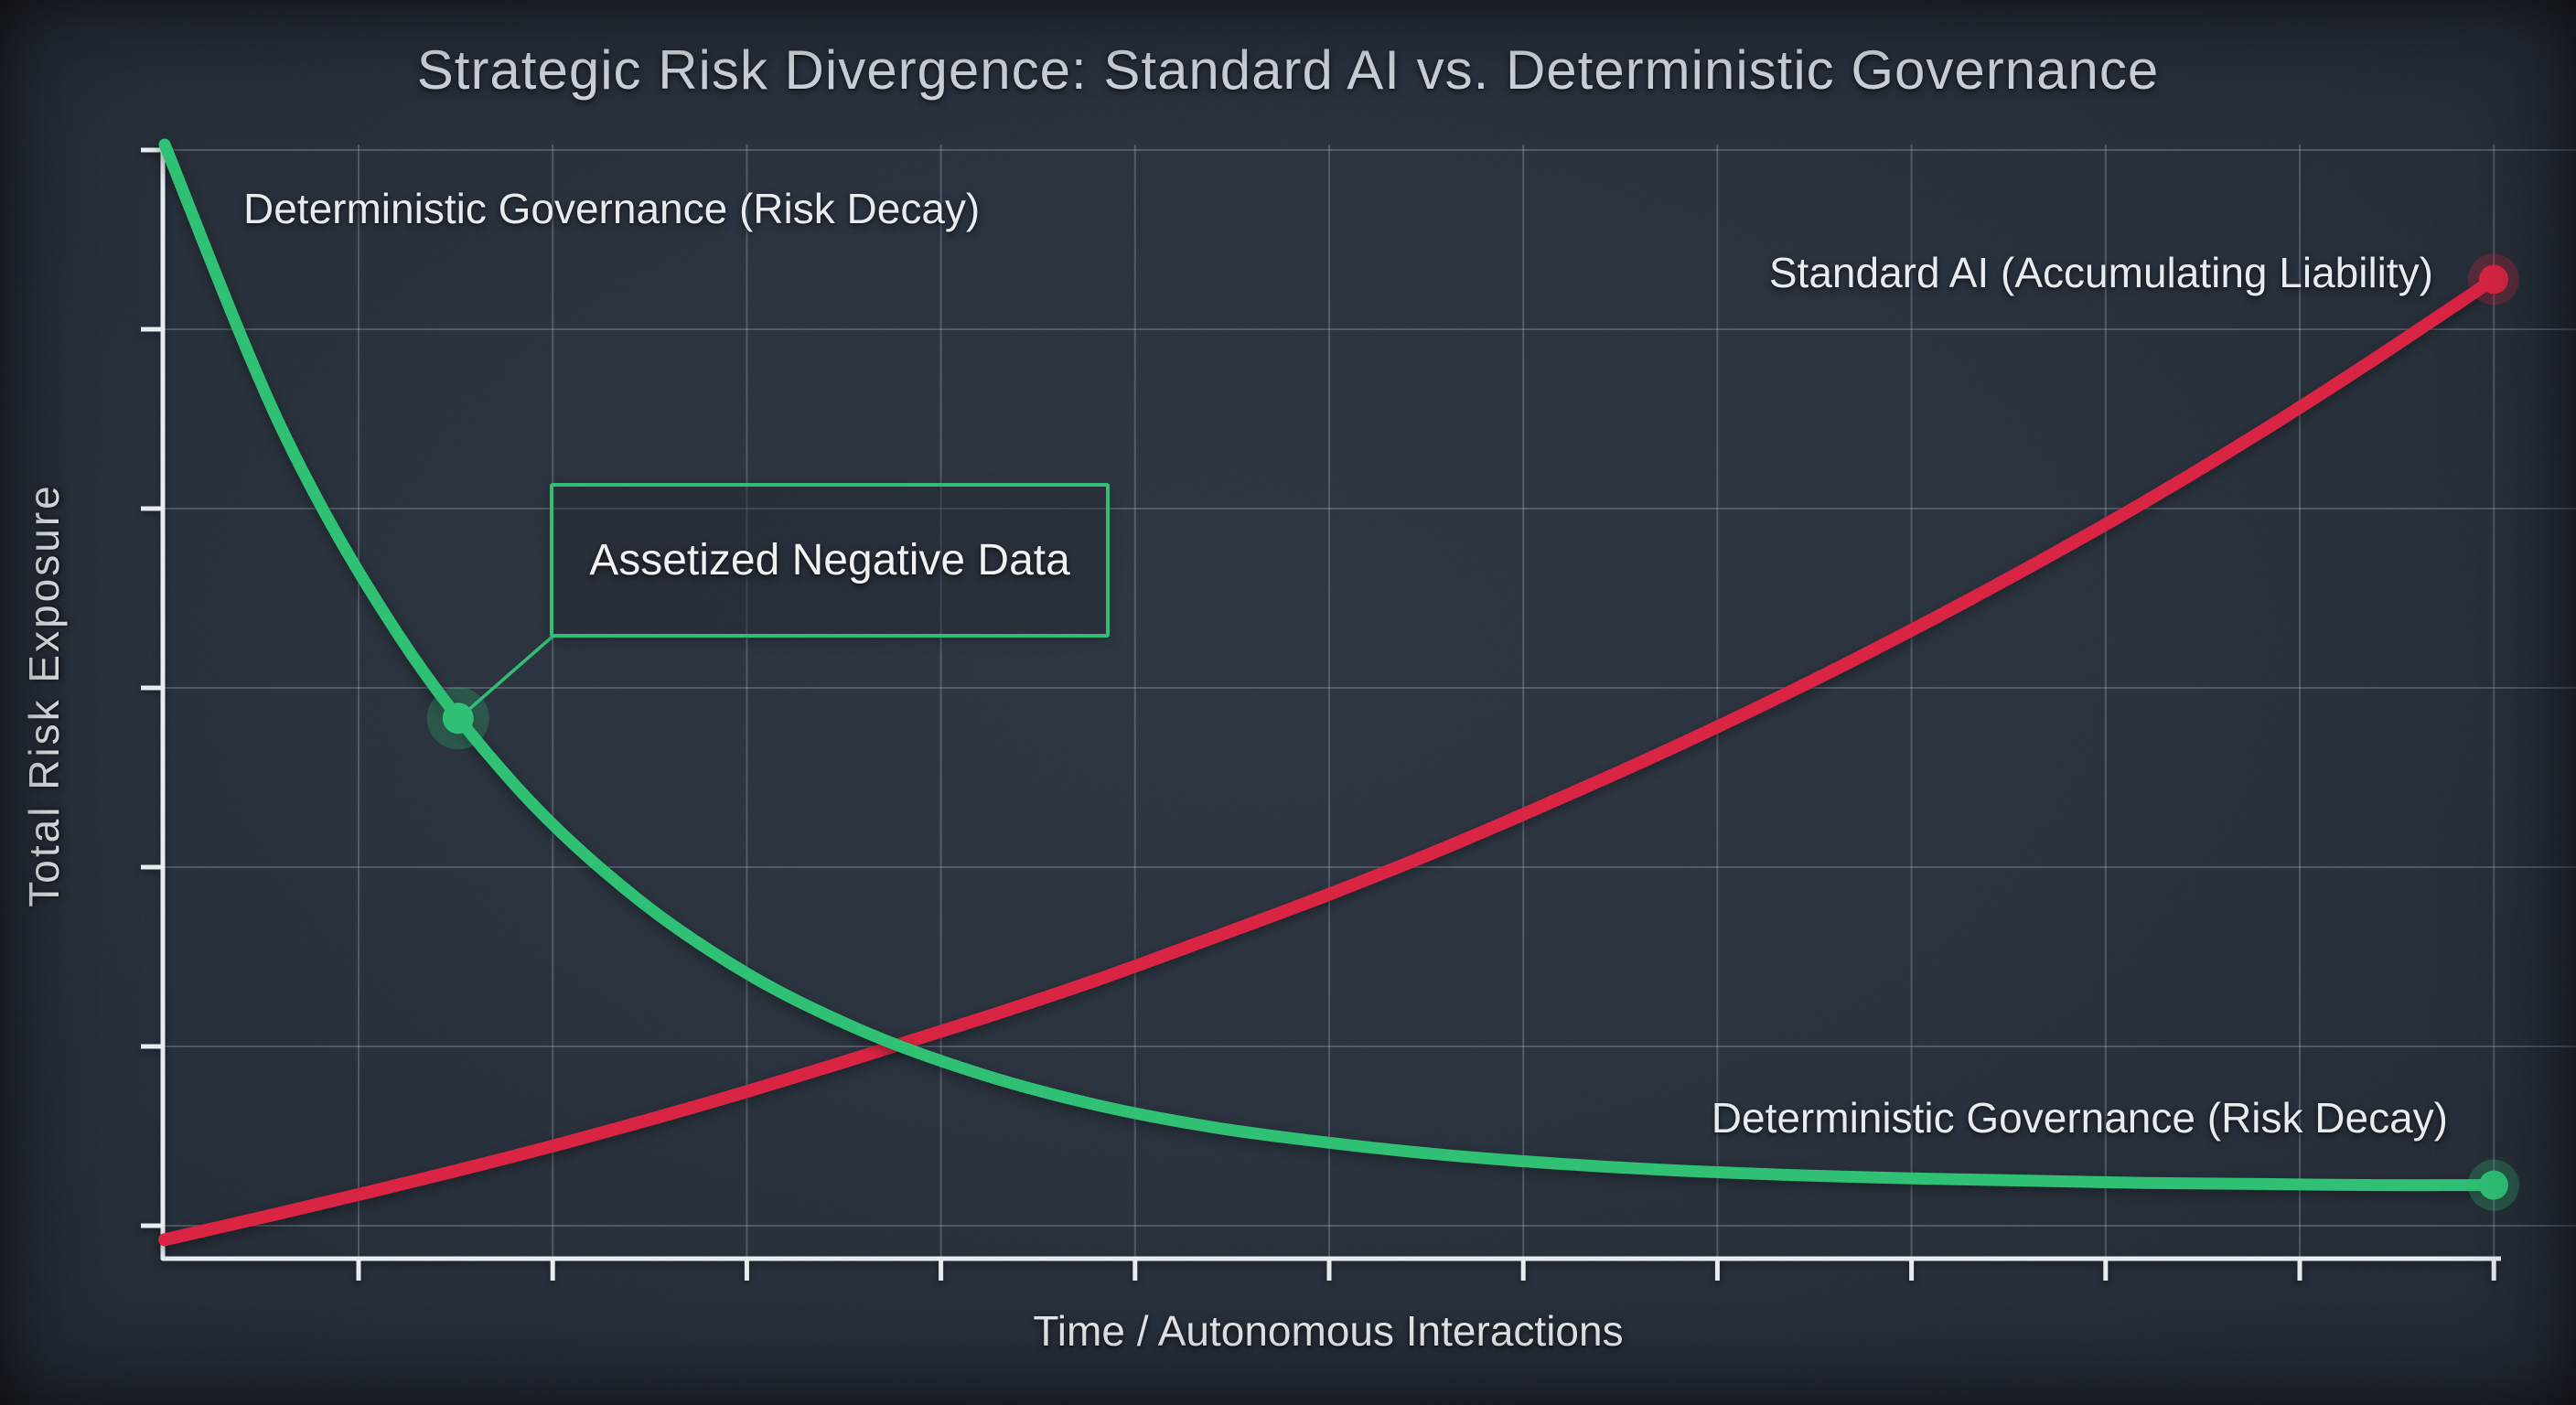 The height and width of the screenshot is (1405, 2576). Describe the element at coordinates (2100, 272) in the screenshot. I see `series-label-standard-ai: Standard AI (Accumulating Liability)` at that location.